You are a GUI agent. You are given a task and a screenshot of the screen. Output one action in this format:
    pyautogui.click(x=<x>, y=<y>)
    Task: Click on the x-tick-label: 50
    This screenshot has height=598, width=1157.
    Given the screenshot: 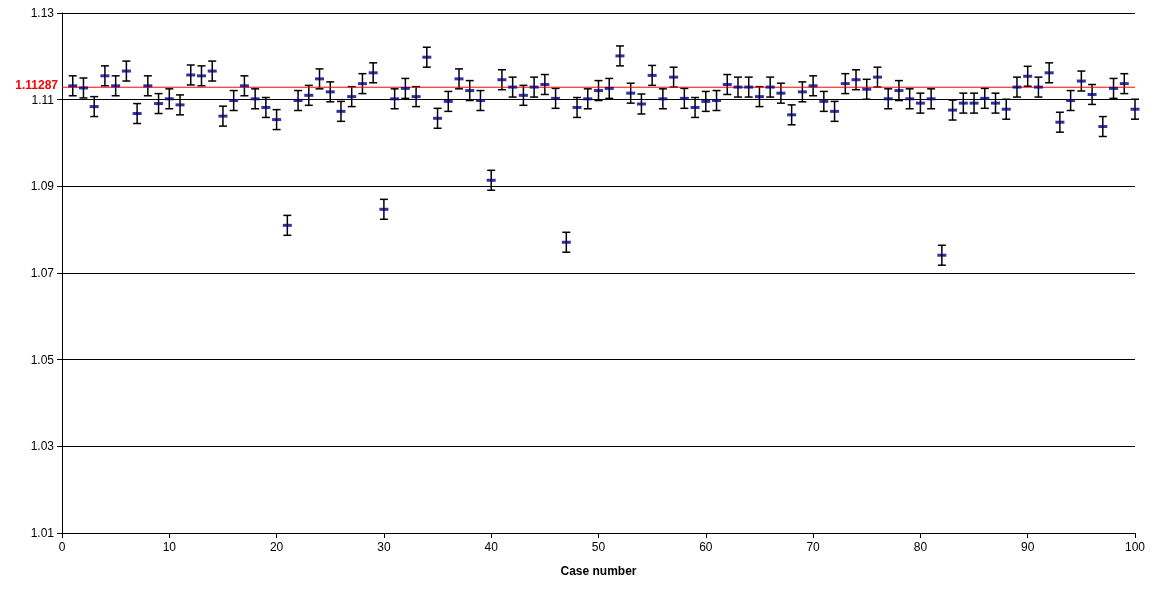 What is the action you would take?
    pyautogui.click(x=598, y=547)
    